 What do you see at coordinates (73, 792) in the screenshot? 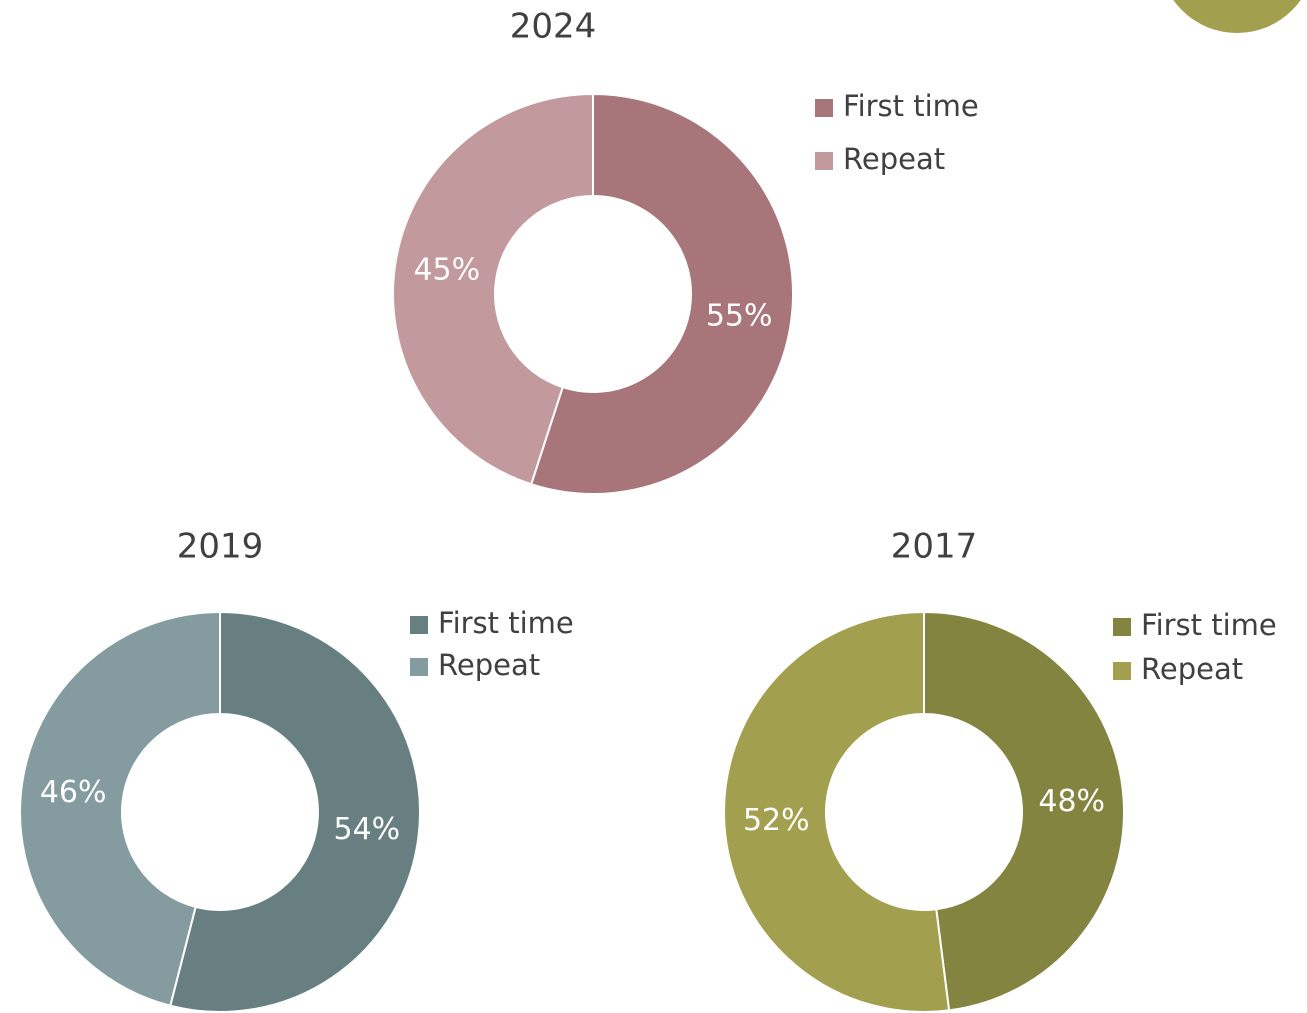
I see `value-label: 46%` at bounding box center [73, 792].